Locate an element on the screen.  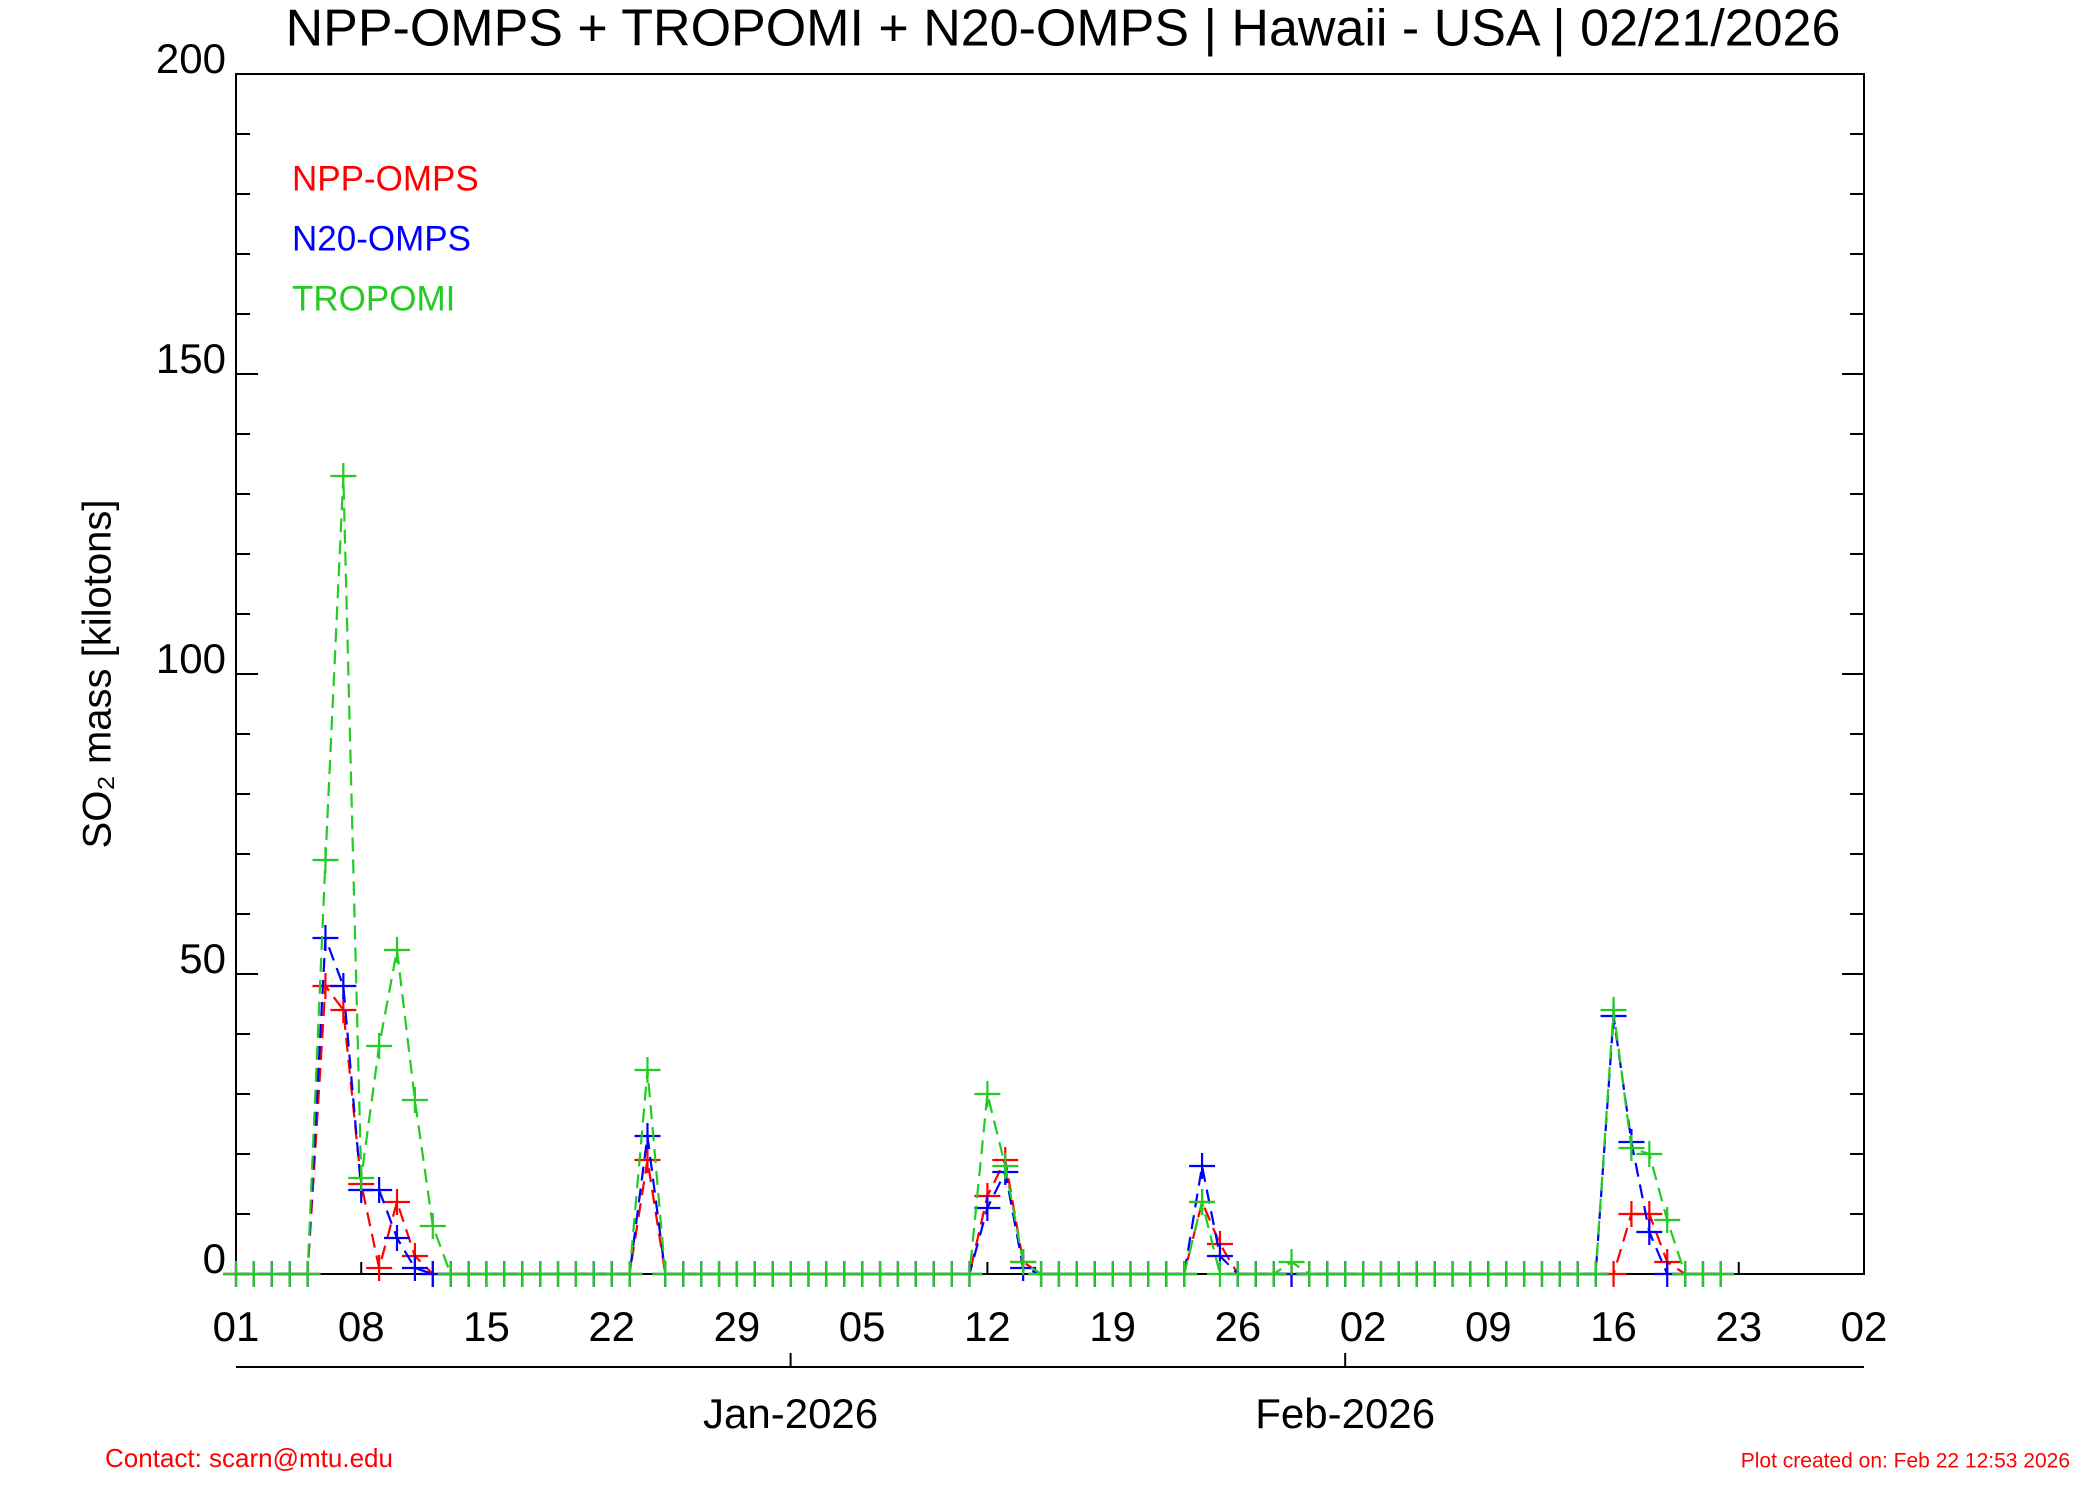
x-tick-label: 22 is located at coordinates (611, 1326).